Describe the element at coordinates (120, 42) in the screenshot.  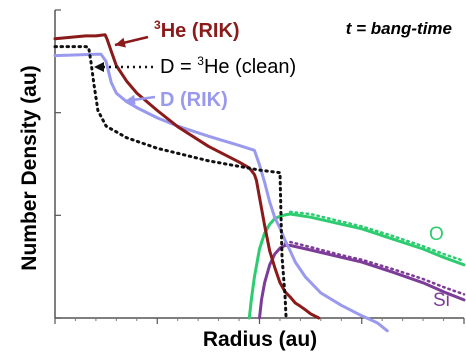
I see `arrow-he3-rik-head` at that location.